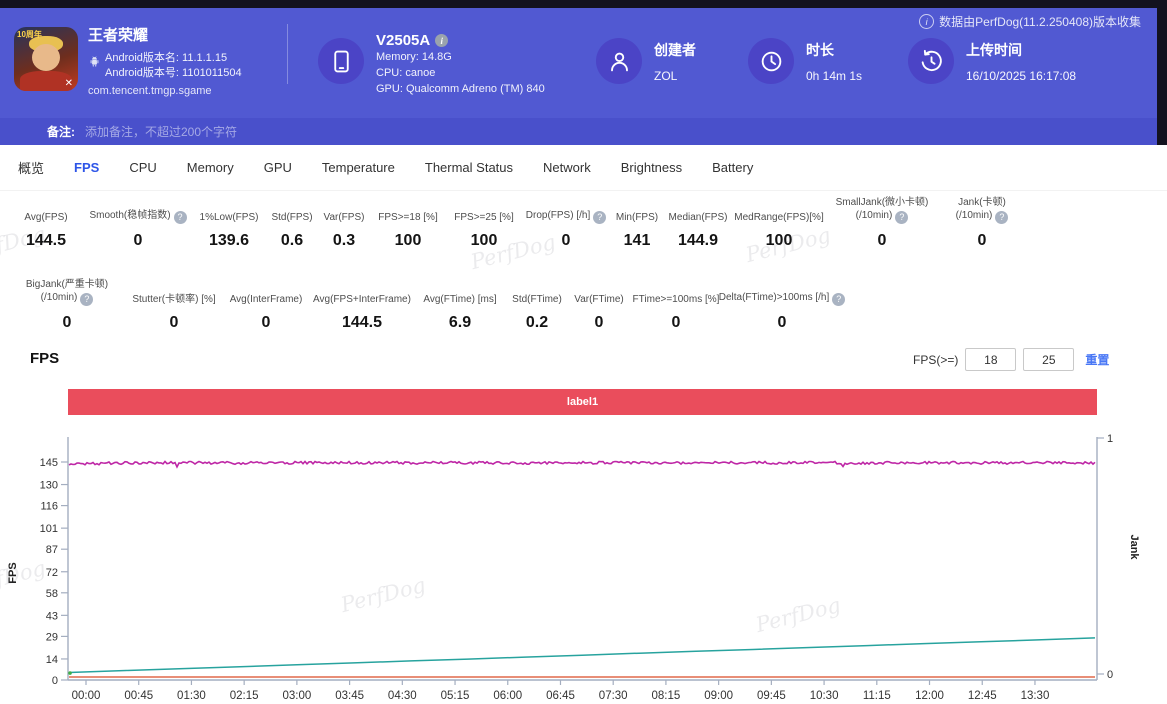  What do you see at coordinates (403, 40) in the screenshot?
I see `device-model: V2505A` at bounding box center [403, 40].